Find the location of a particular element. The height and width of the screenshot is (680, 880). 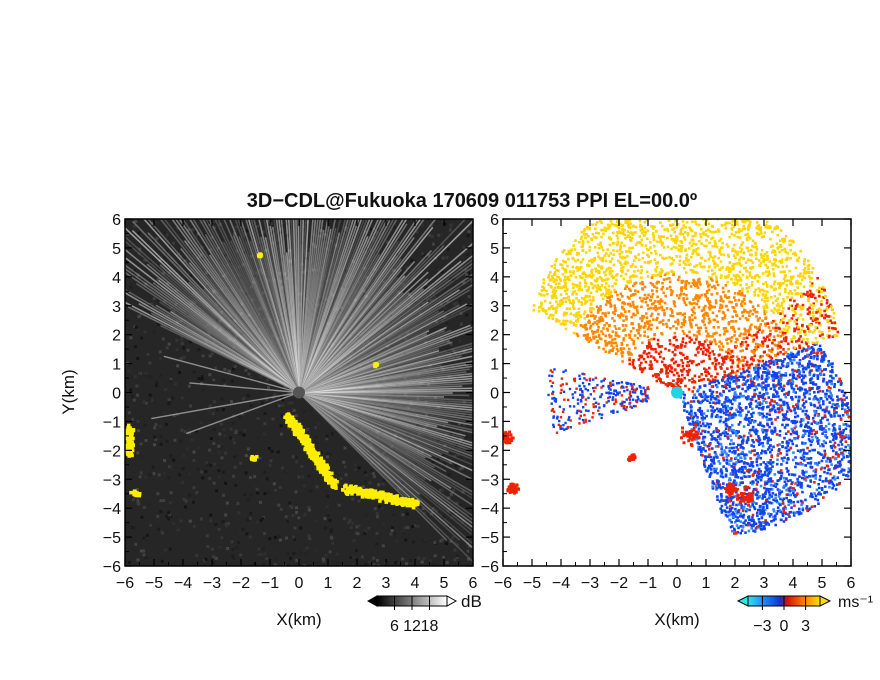

colorbar-tick-label: 12 is located at coordinates (412, 626).